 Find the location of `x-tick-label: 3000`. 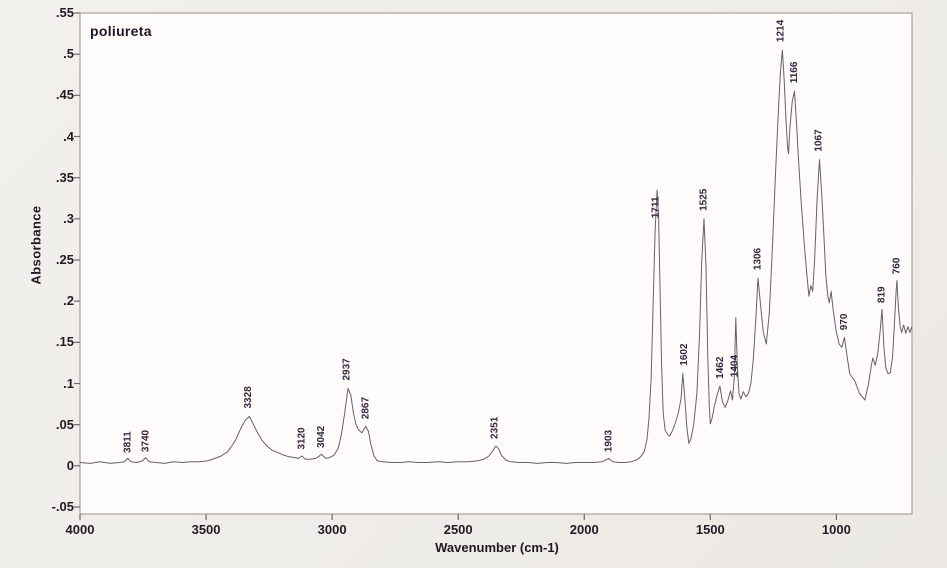

x-tick-label: 3000 is located at coordinates (332, 529).